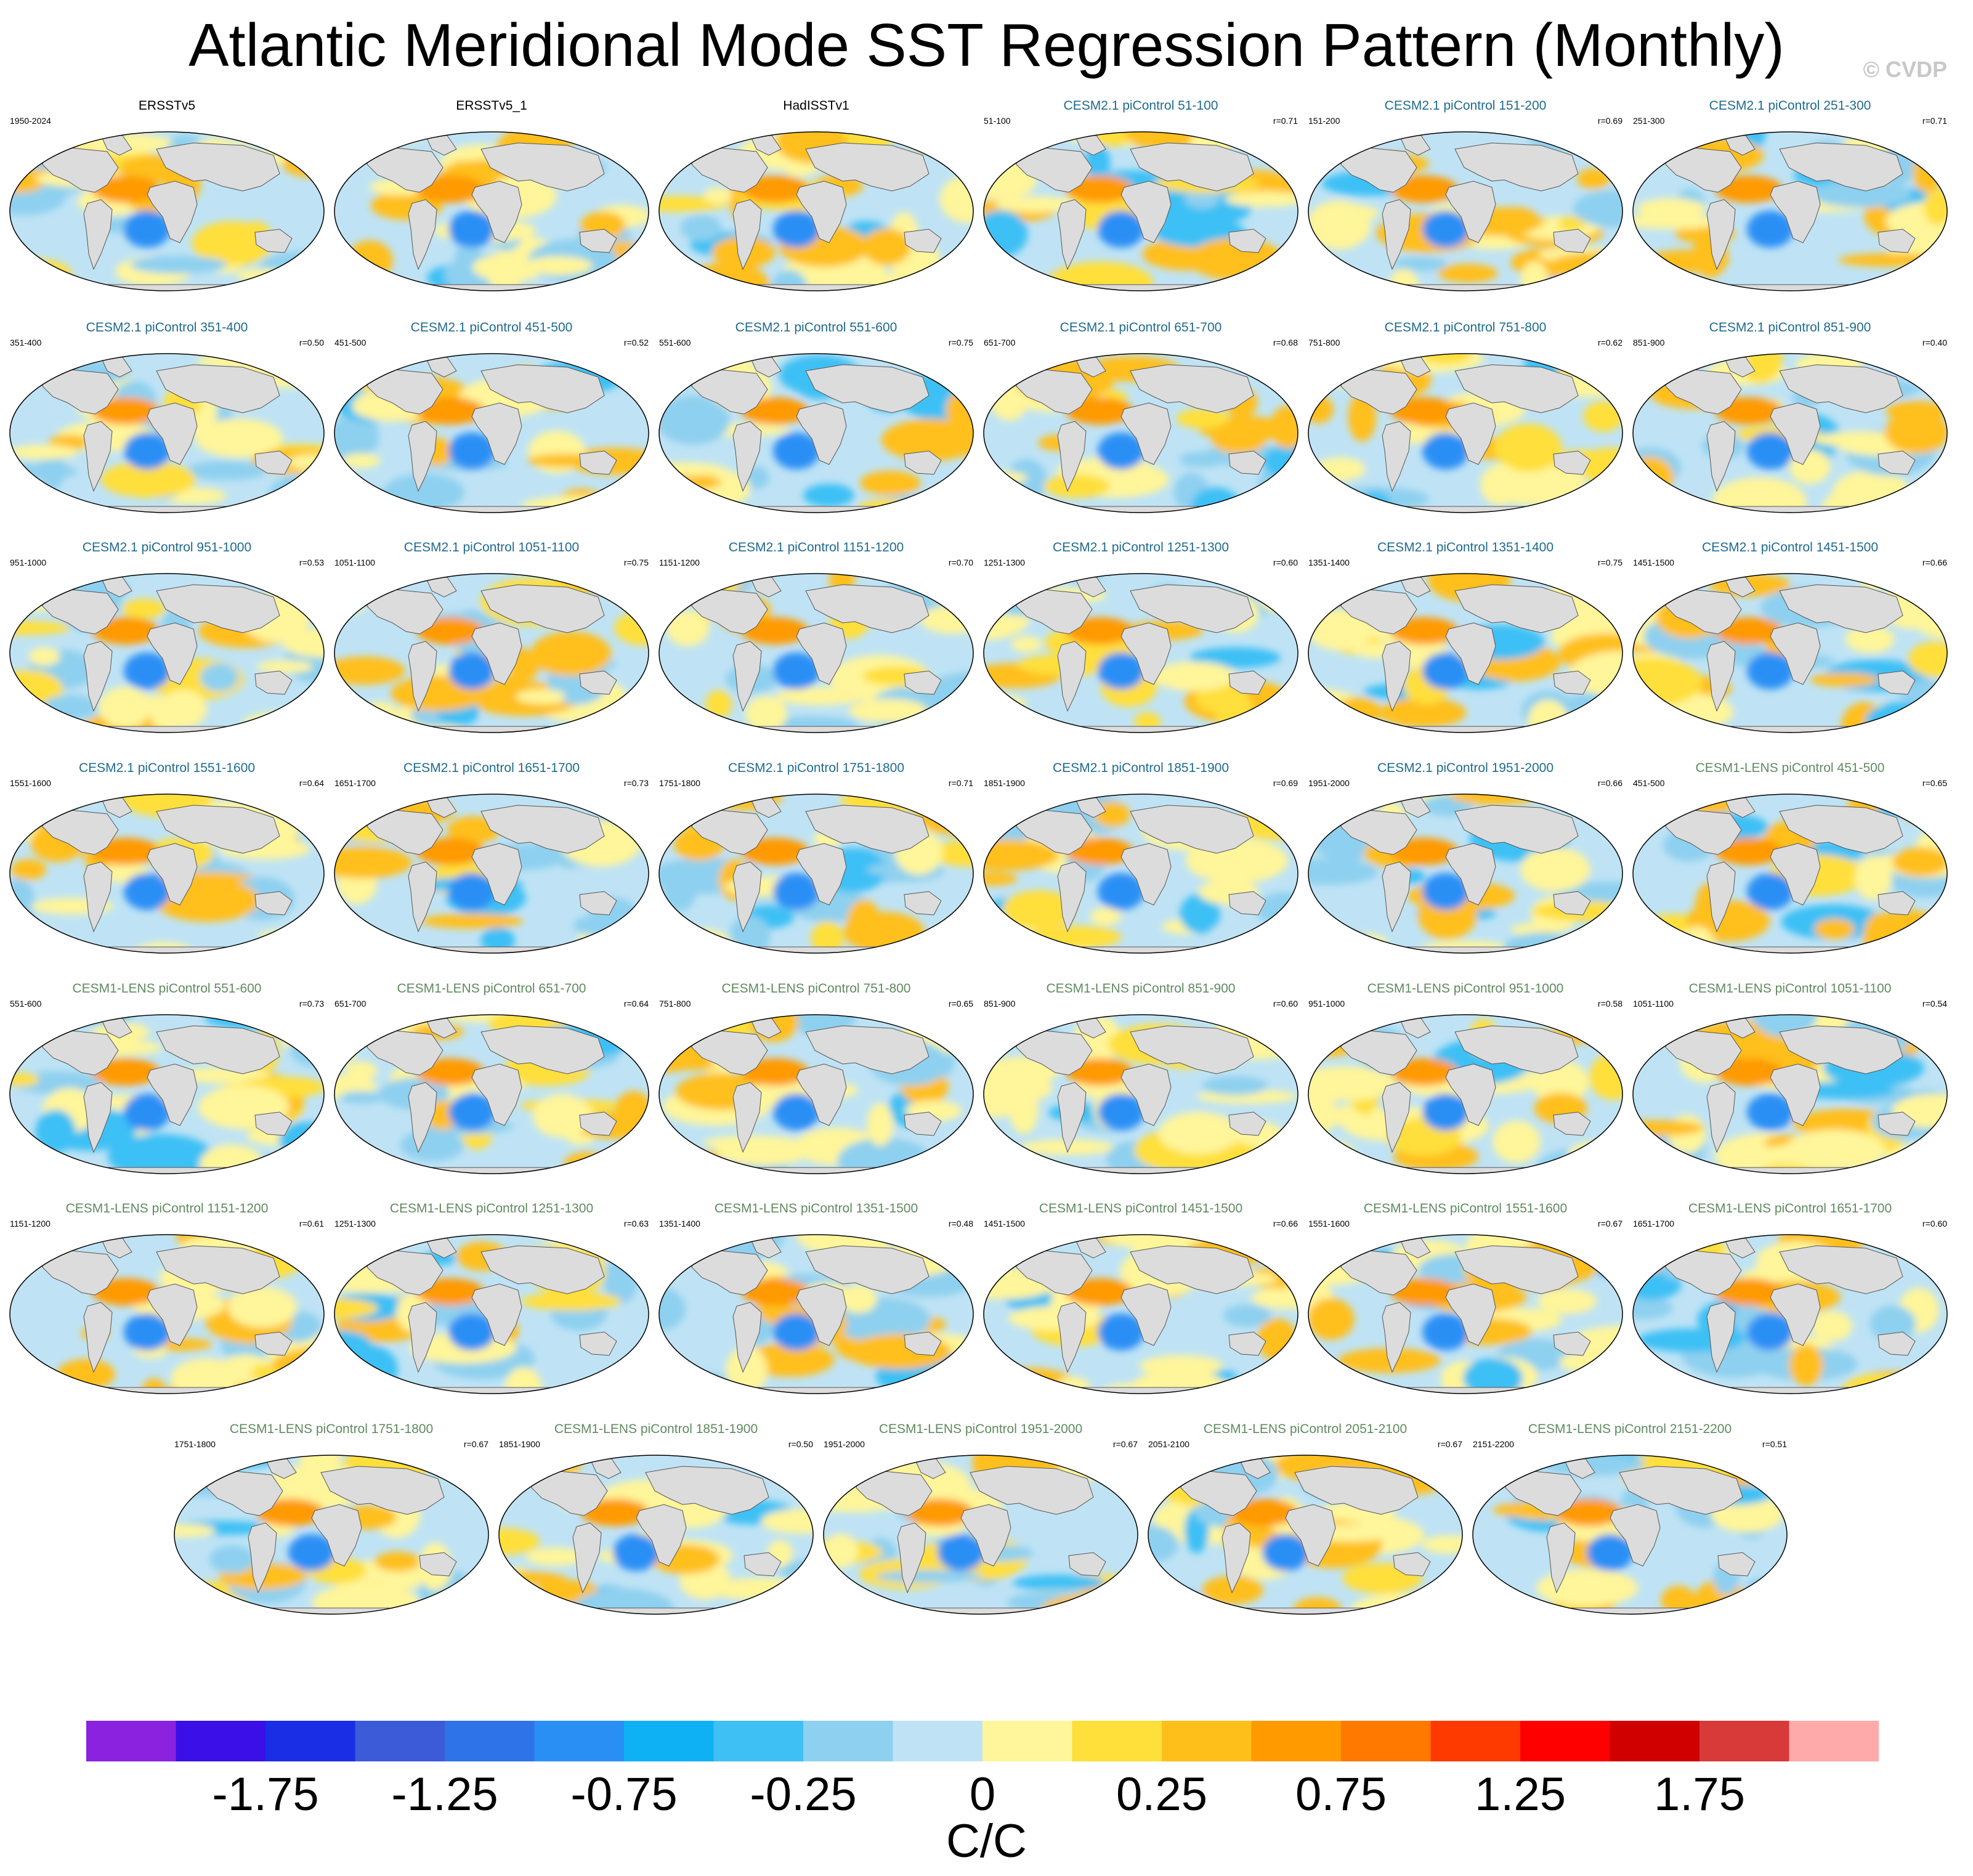 The height and width of the screenshot is (1876, 1973). Describe the element at coordinates (1774, 1444) in the screenshot. I see `panel-pattern-correlation: r=0.51` at that location.